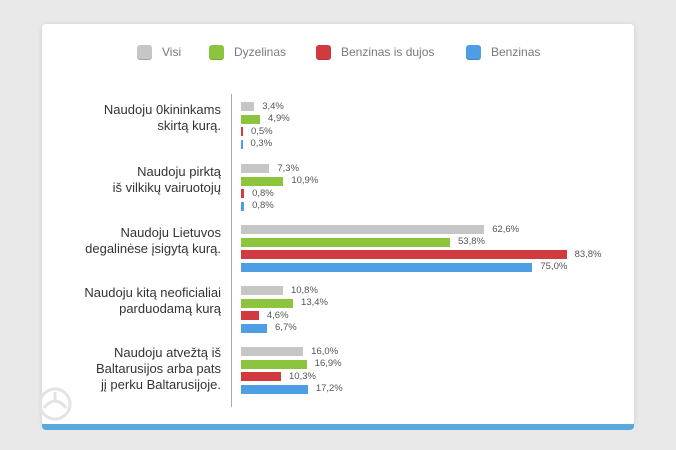 The width and height of the screenshot is (676, 450). Describe the element at coordinates (323, 52) in the screenshot. I see `legend-swatch-benzinas-is-dujos` at that location.